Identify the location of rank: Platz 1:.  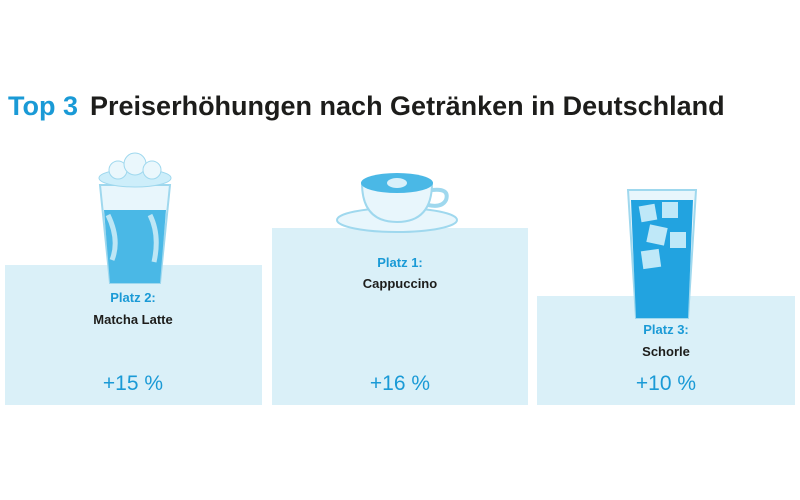
(400, 262).